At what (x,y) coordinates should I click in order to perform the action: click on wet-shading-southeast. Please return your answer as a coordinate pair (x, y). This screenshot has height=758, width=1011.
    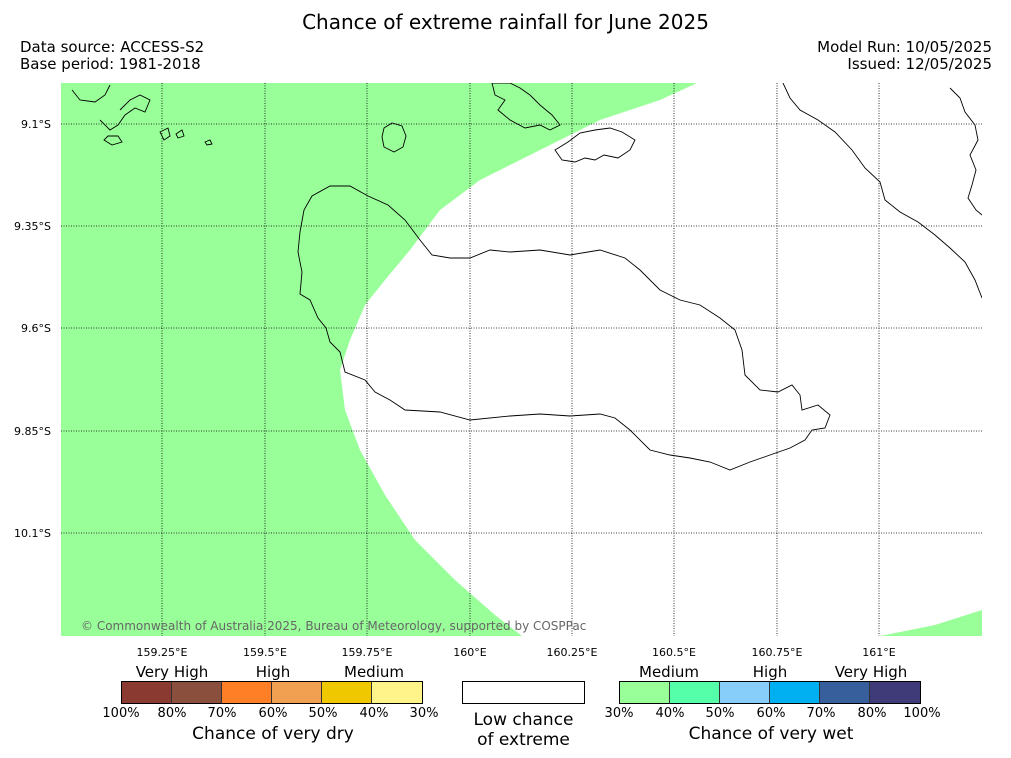
    Looking at the image, I should click on (931, 623).